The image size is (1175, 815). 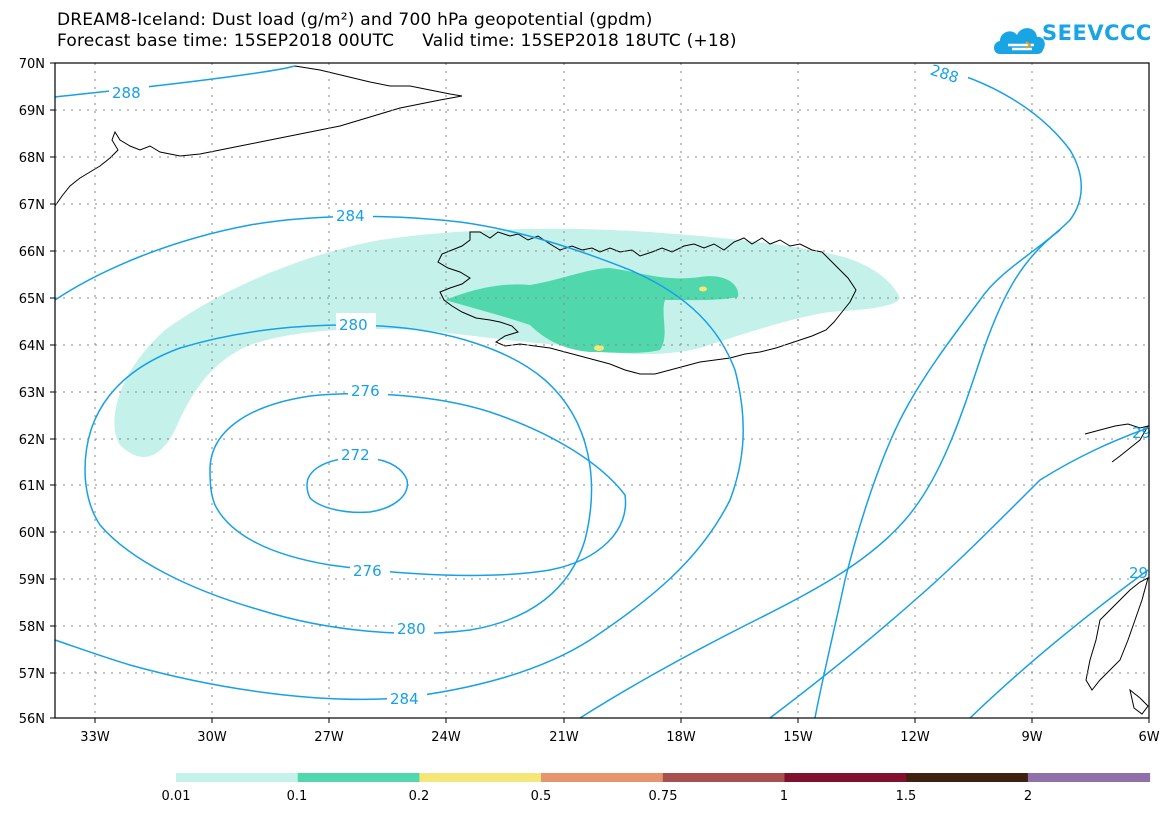 What do you see at coordinates (1028, 796) in the screenshot?
I see `legend-label: 2` at bounding box center [1028, 796].